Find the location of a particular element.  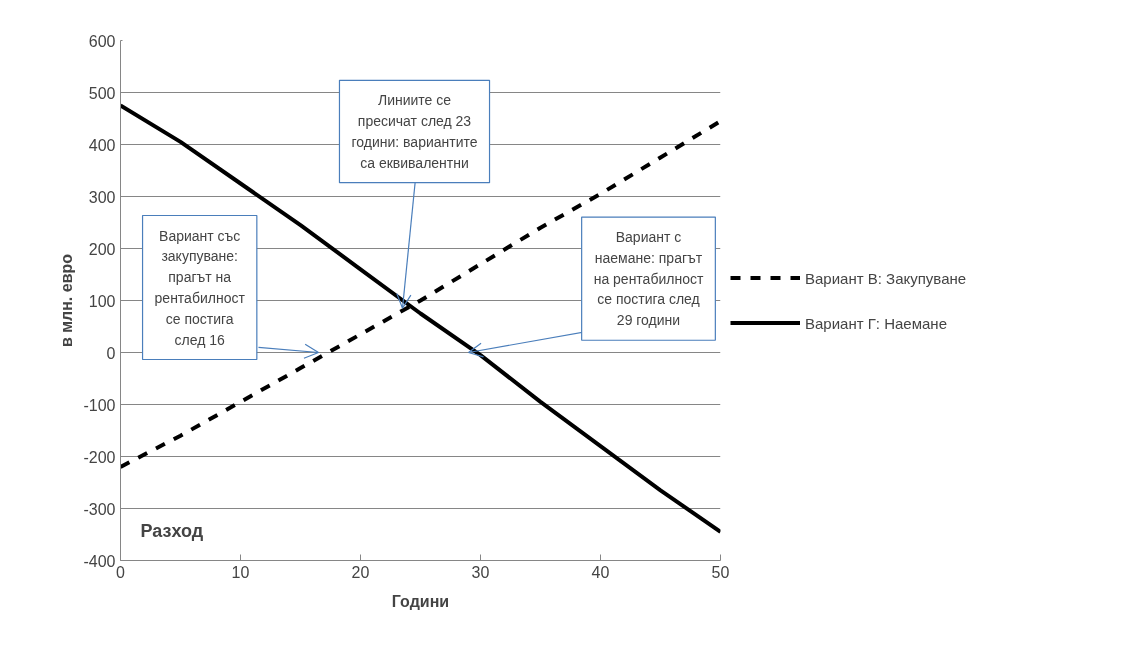

y-tick-label: -300 is located at coordinates (99, 509).